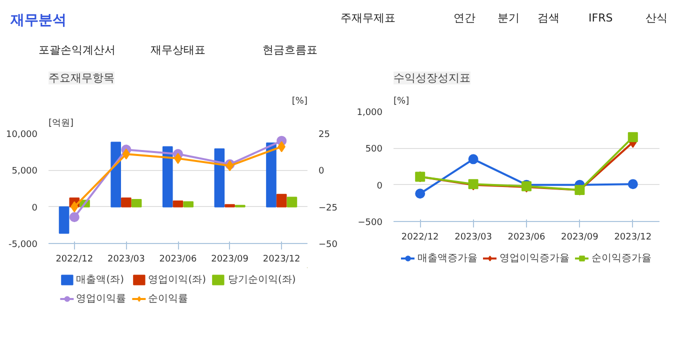  What do you see at coordinates (368, 18) in the screenshot?
I see `text: 주재무제표` at bounding box center [368, 18].